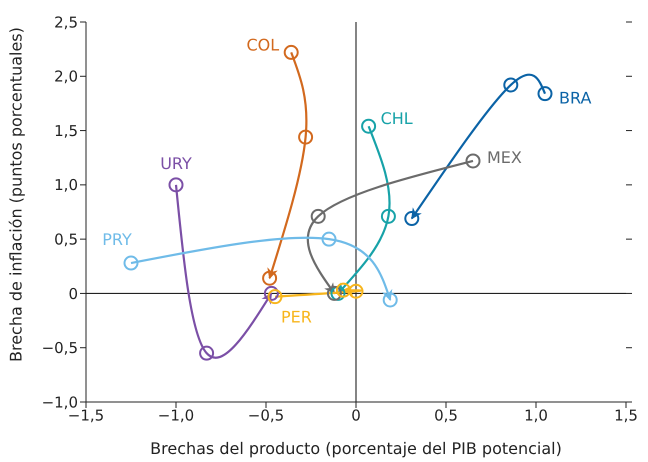  I want to click on y-tick-label: −0,5, so click(60, 348).